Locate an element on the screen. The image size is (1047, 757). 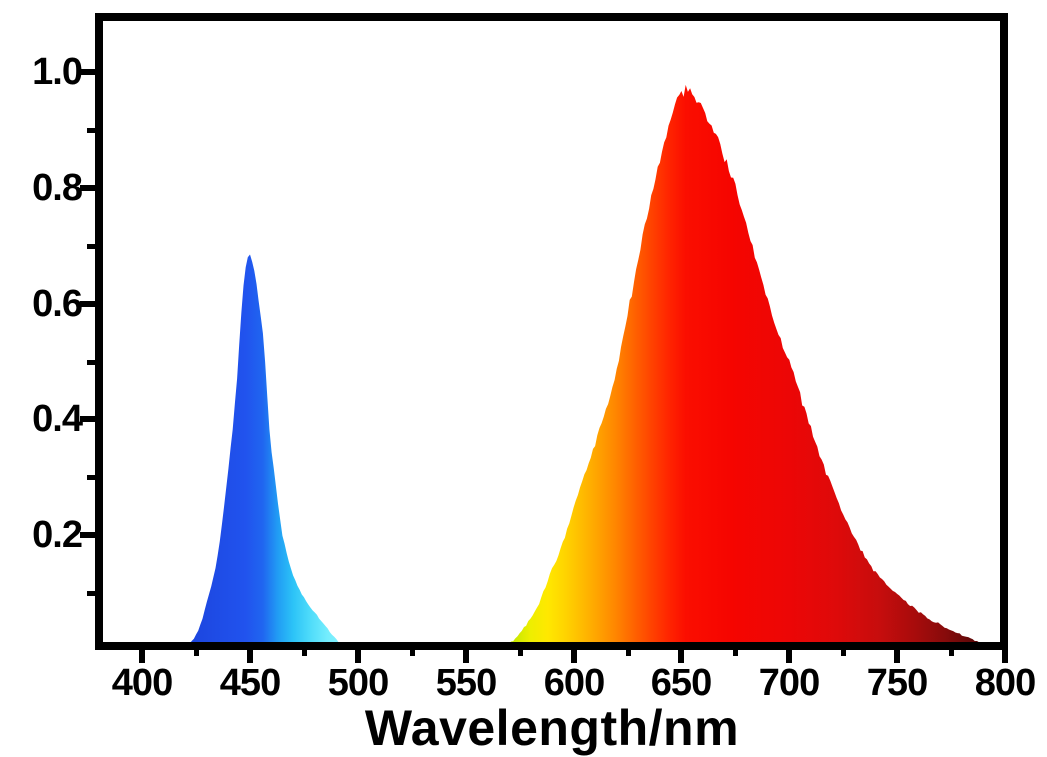
x-tick-label: 700 is located at coordinates (789, 683).